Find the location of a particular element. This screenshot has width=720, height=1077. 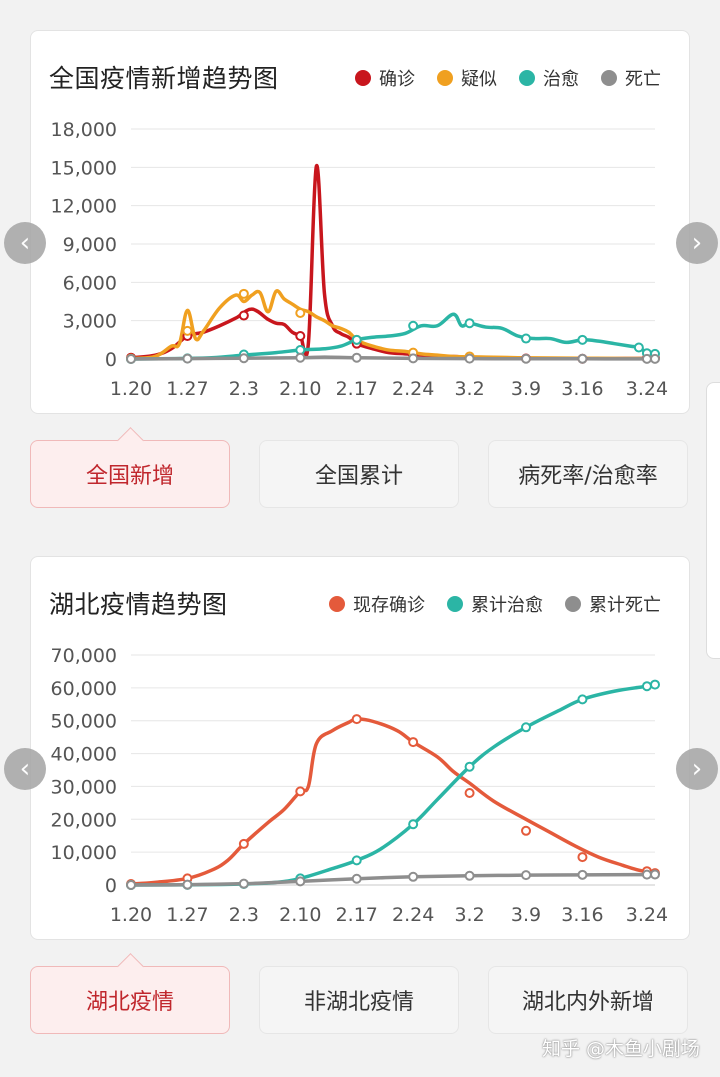

x-tick-label: 1.20 is located at coordinates (131, 915).